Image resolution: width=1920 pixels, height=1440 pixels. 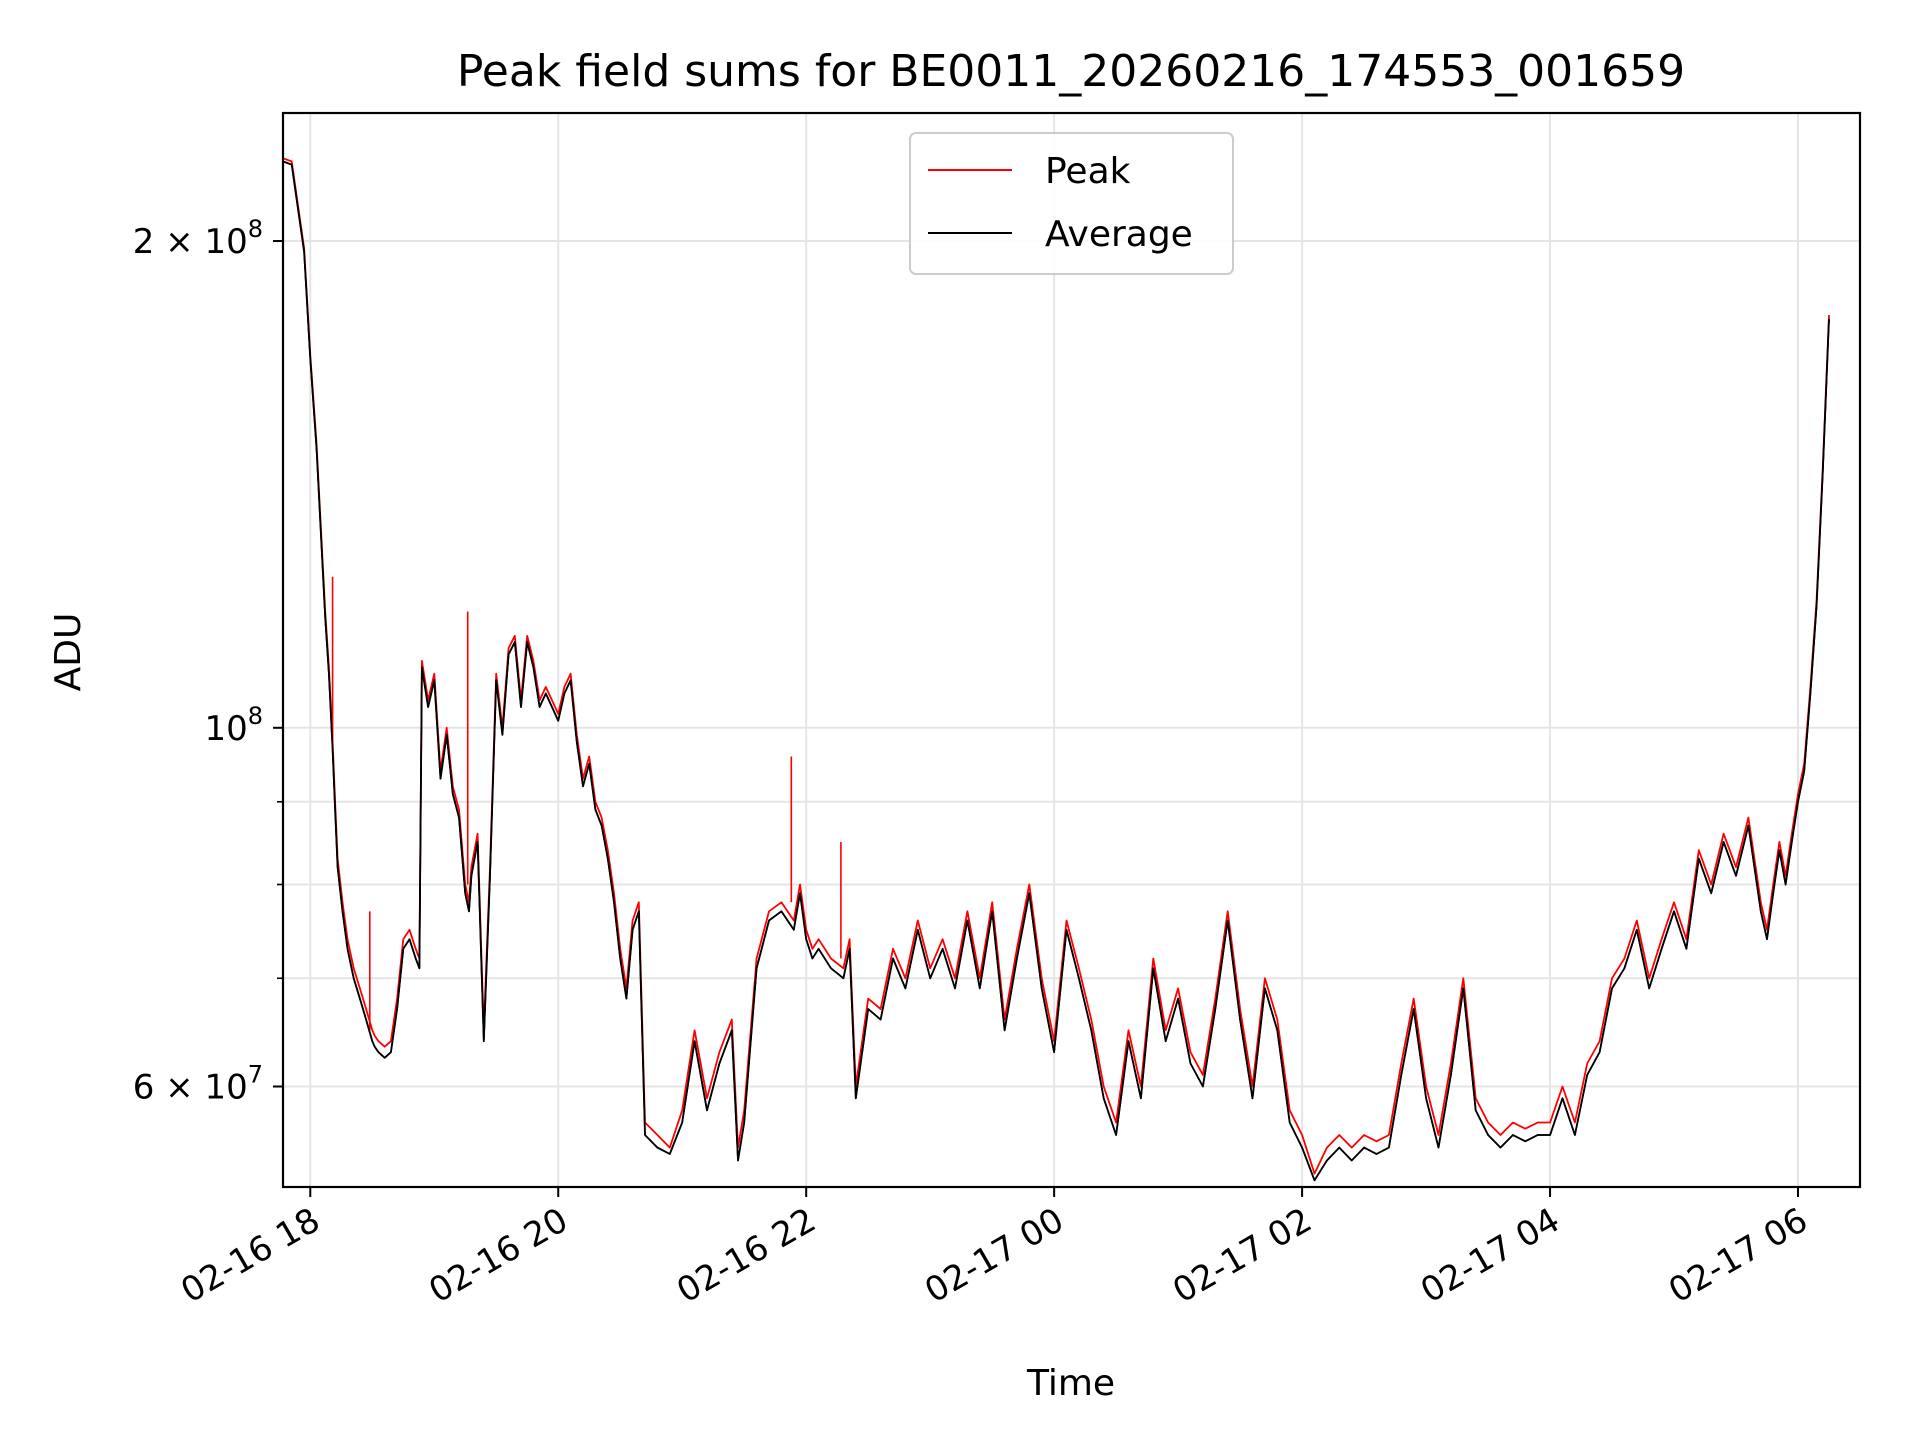 I want to click on legend-label-peak: Peak, so click(x=1088, y=171).